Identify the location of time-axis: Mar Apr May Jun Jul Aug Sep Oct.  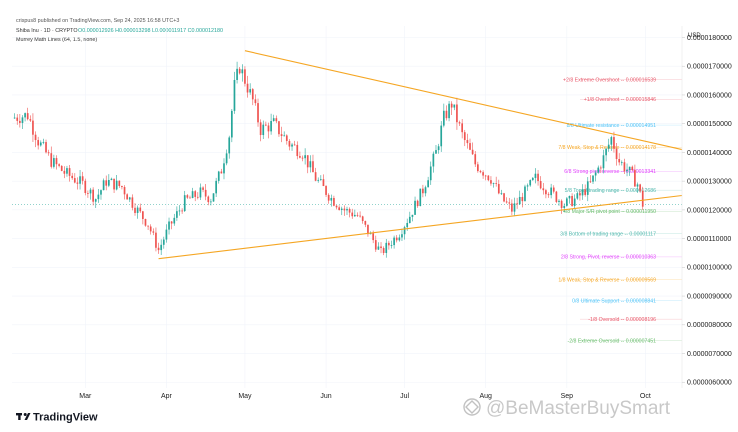
(365, 396).